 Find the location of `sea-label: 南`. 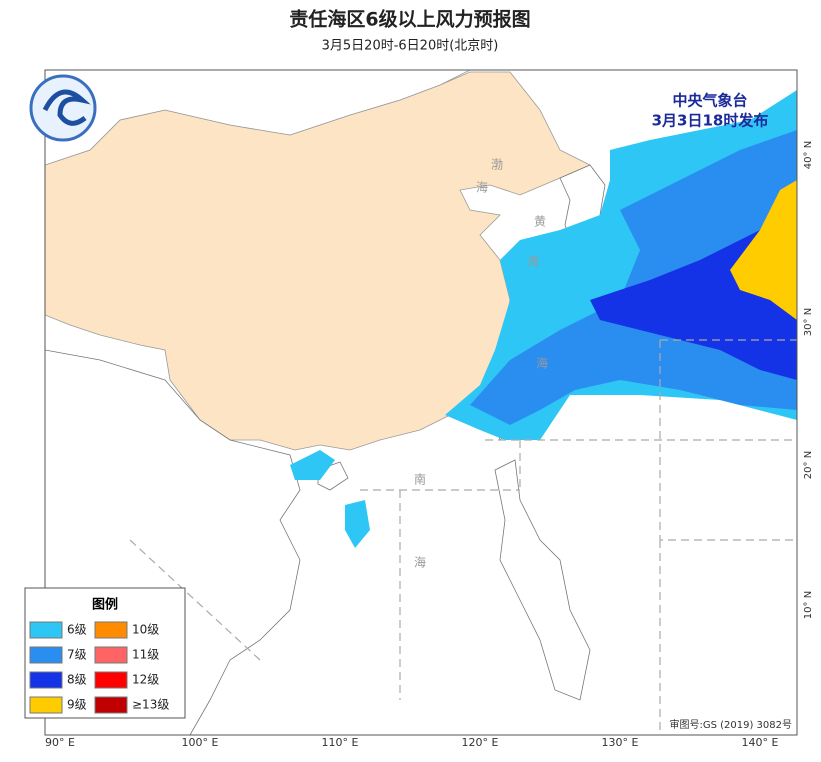

sea-label: 南 is located at coordinates (420, 479).